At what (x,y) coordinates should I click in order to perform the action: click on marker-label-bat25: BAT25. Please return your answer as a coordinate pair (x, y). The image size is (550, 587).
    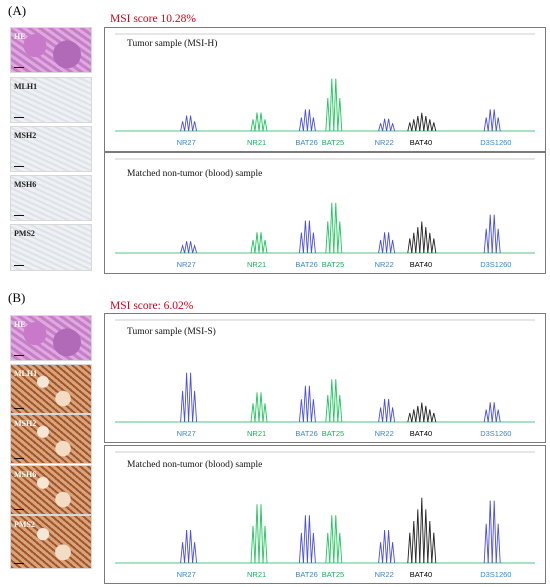
    Looking at the image, I should click on (333, 574).